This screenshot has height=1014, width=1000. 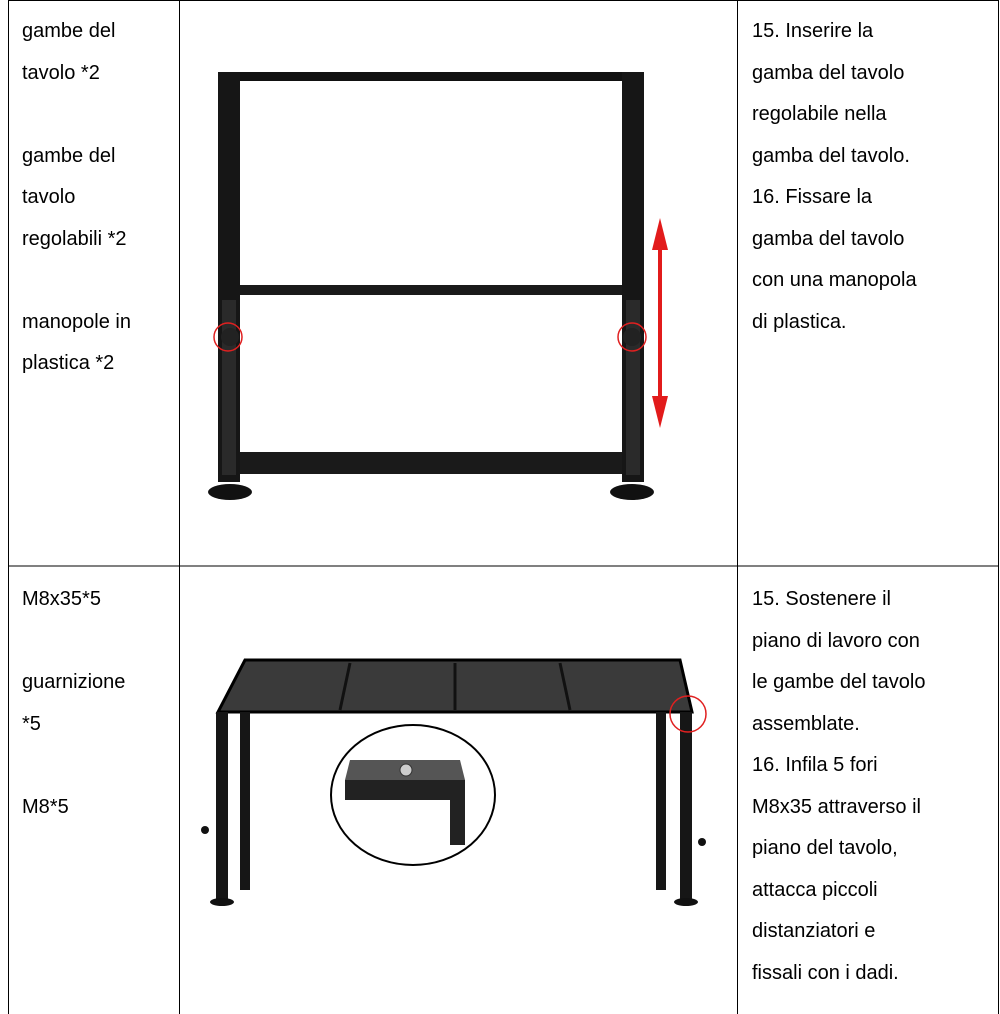 I want to click on text-line: con una manopola, so click(x=834, y=280).